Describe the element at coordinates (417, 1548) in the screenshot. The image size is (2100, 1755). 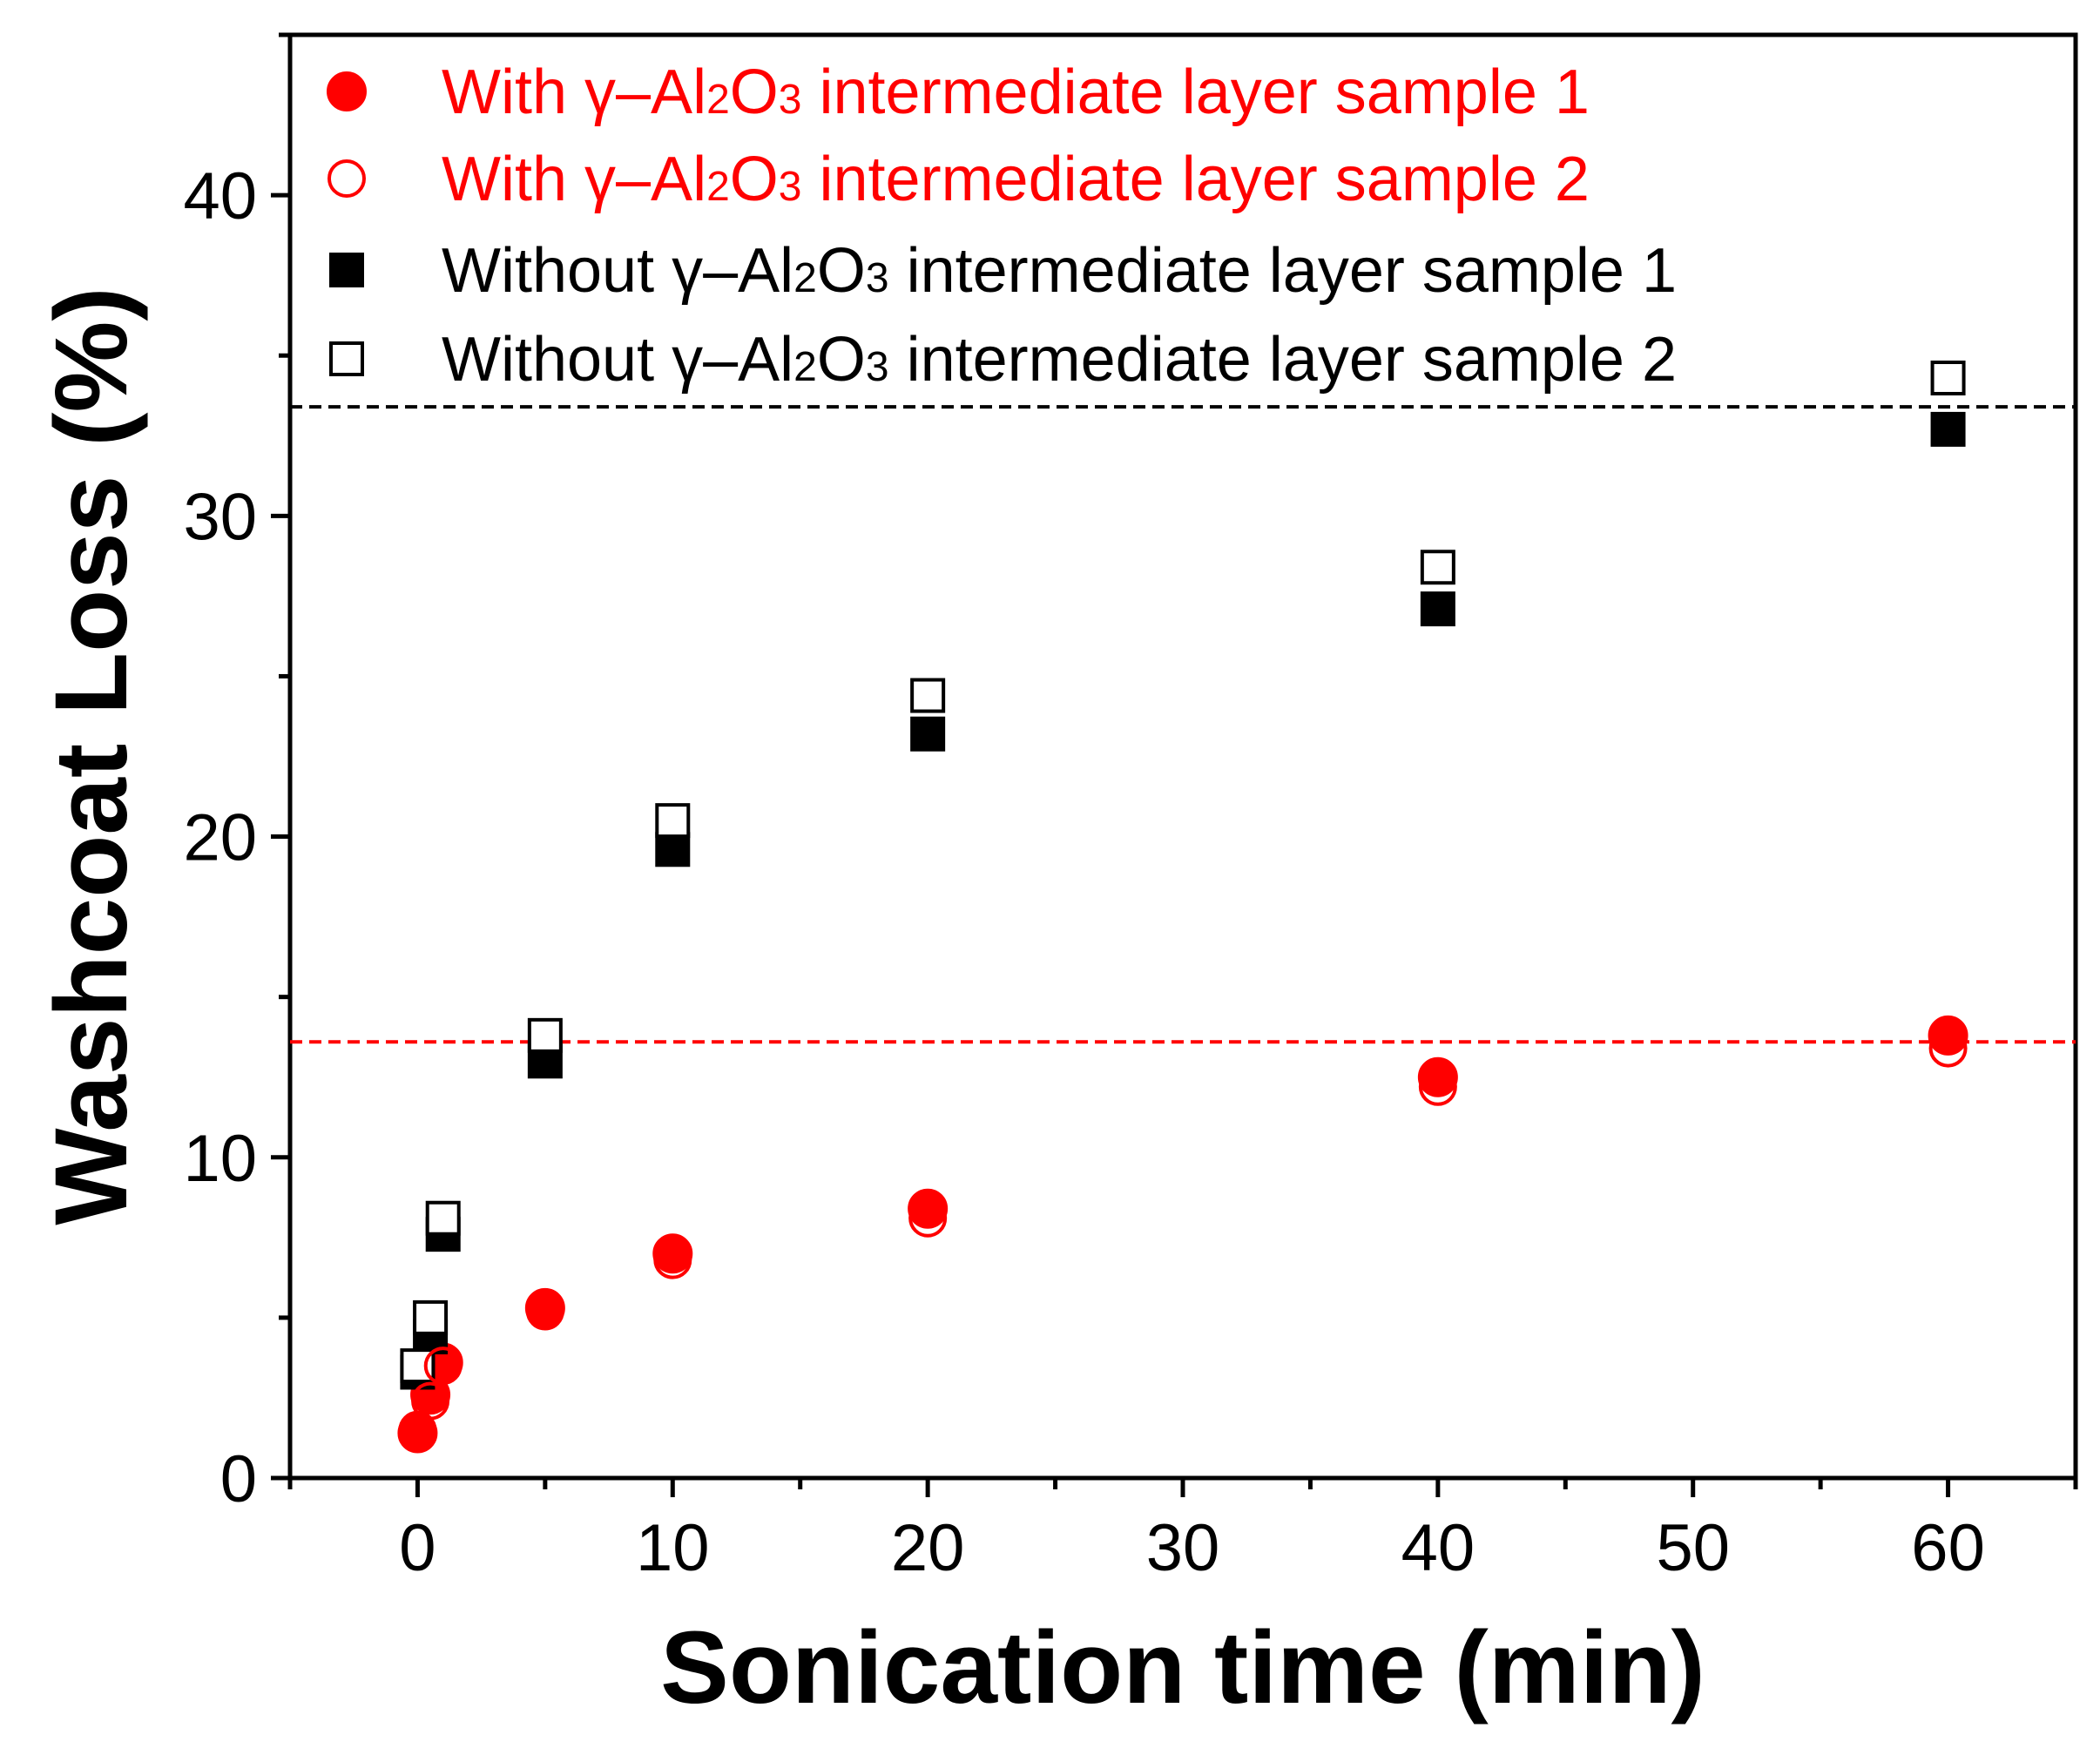
I see `x-tick-label: 0` at that location.